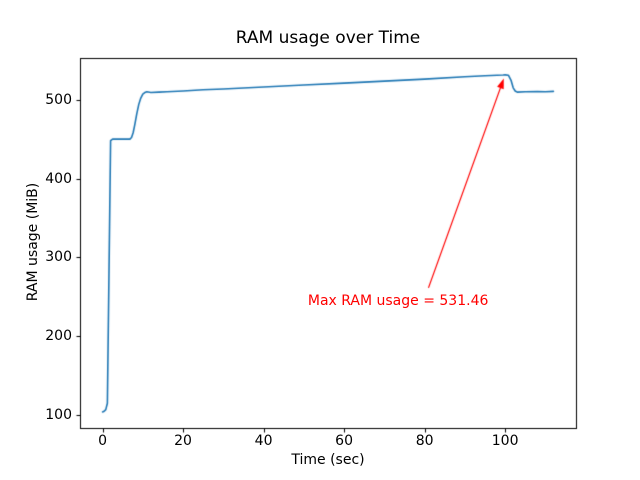  I want to click on x-tick-label: 40, so click(263, 441).